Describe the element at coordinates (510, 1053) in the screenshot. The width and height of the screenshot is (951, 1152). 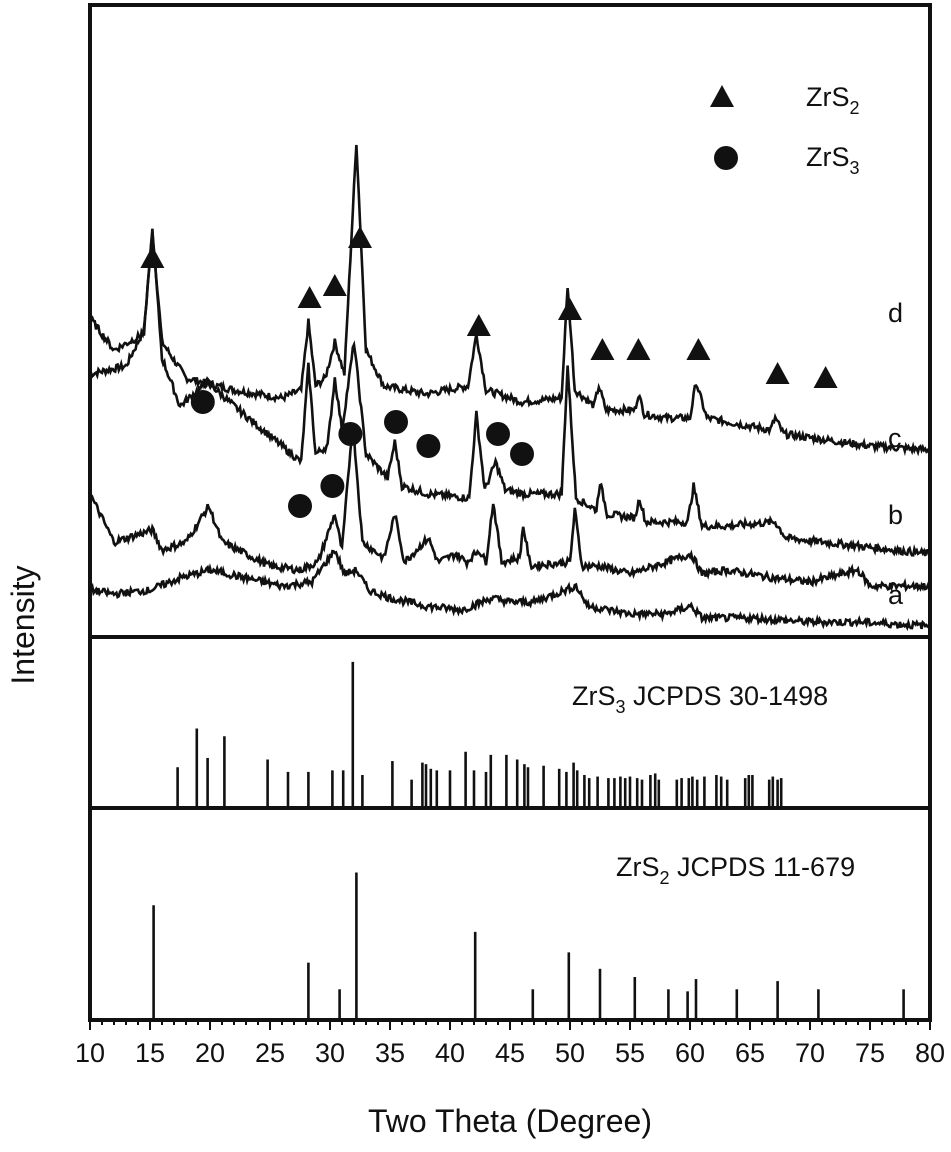
I see `x-tick-label: 45` at that location.